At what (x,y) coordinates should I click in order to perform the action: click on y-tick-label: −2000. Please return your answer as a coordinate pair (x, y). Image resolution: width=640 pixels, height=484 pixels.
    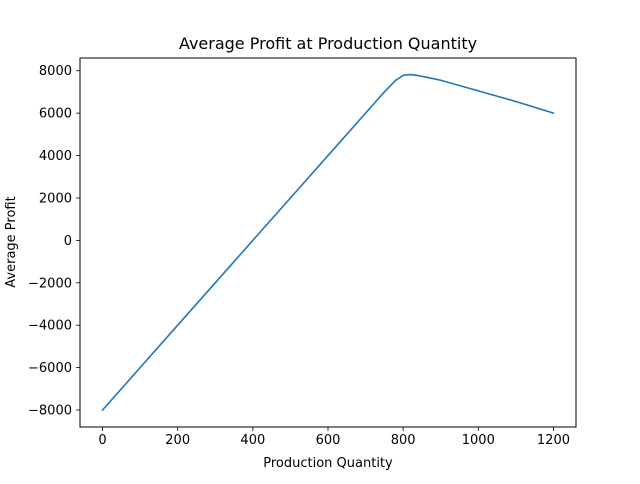
    Looking at the image, I should click on (50, 283).